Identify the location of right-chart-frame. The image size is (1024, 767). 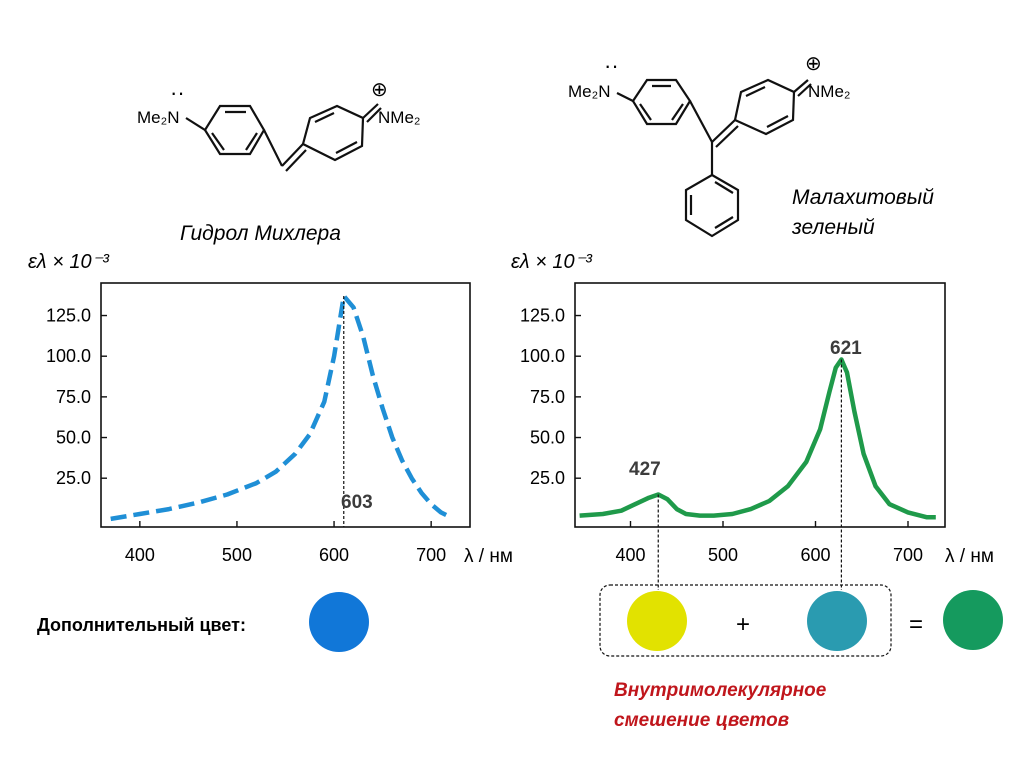
(760, 405).